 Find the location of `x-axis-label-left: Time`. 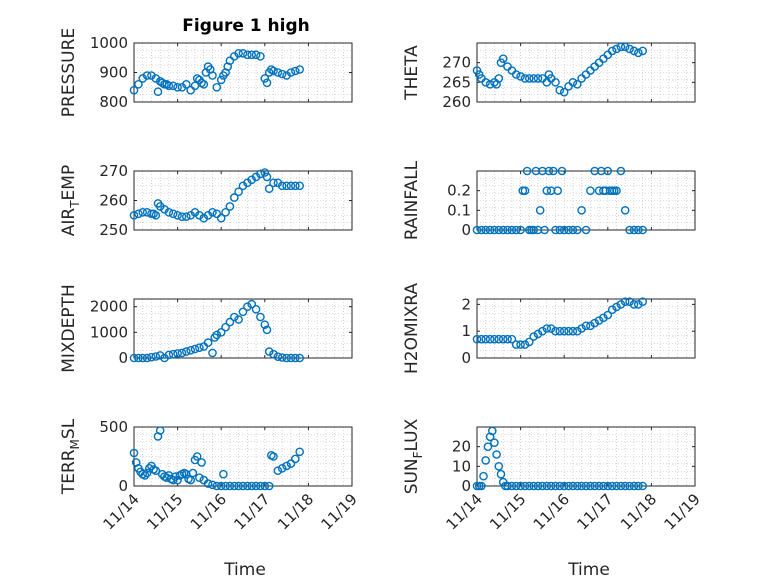

x-axis-label-left: Time is located at coordinates (244, 570).